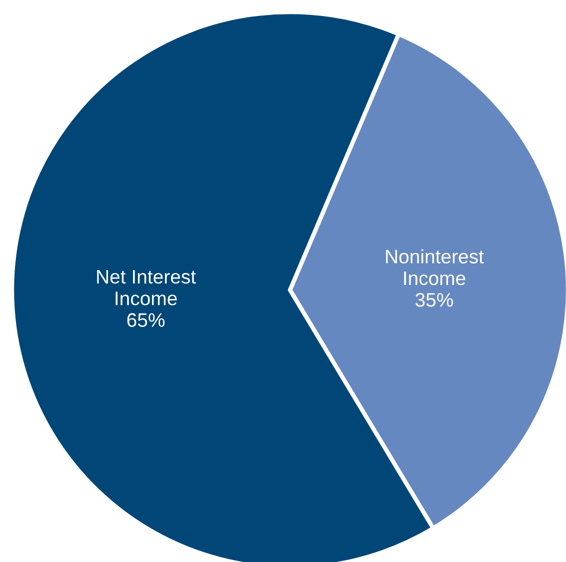 The width and height of the screenshot is (566, 562). I want to click on data-label: 35%, so click(434, 300).